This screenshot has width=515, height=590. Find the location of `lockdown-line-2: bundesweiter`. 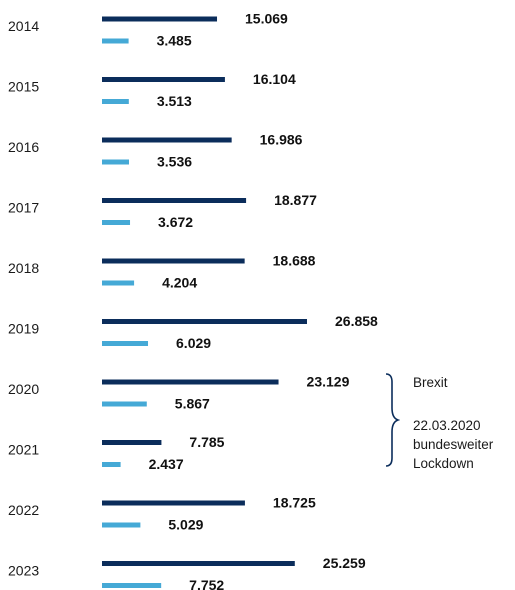

lockdown-line-2: bundesweiter is located at coordinates (453, 444).